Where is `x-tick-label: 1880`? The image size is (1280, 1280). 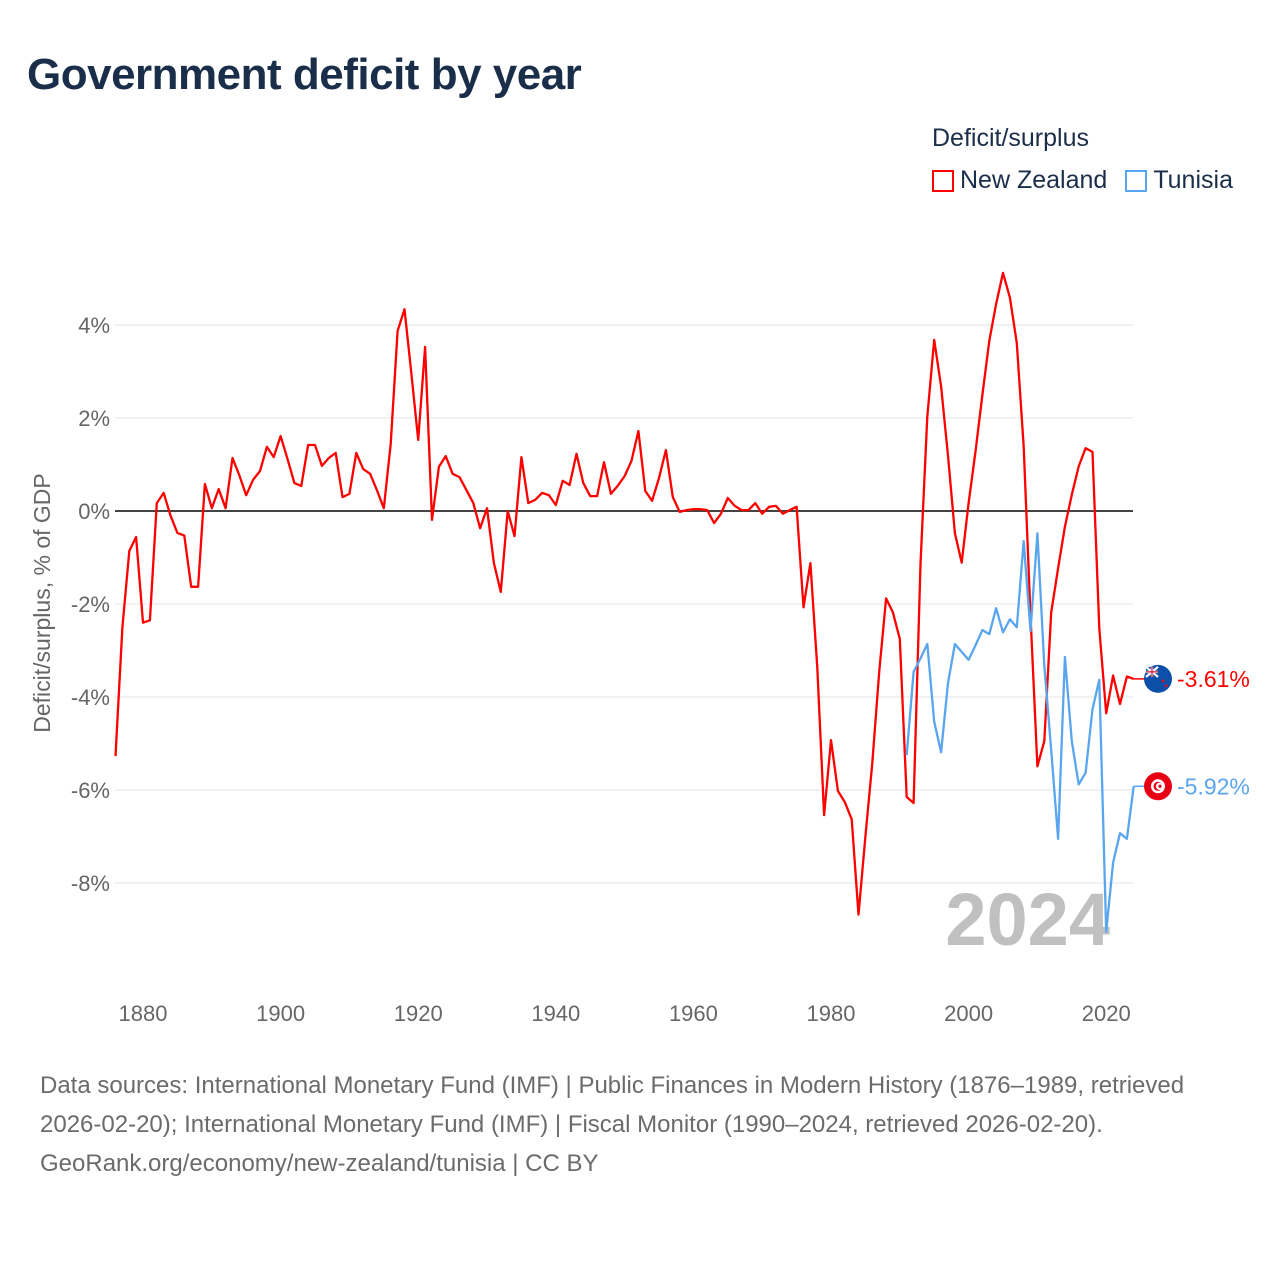 x-tick-label: 1880 is located at coordinates (143, 1013).